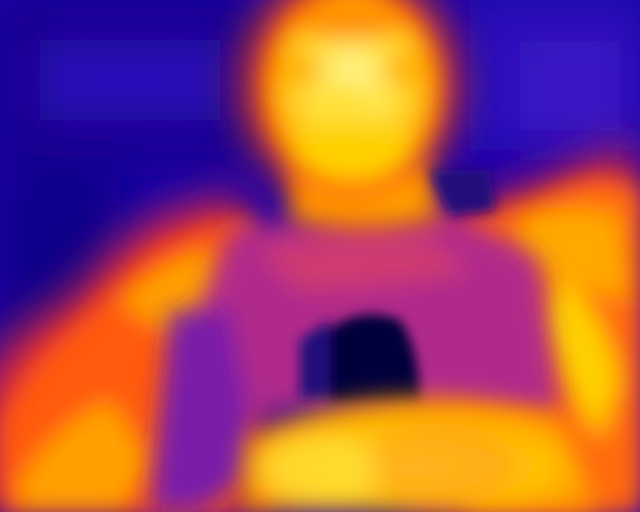 Image resolution: width=640 pixels, height=512 pixels. What do you see at coordinates (372, 359) in the screenshot?
I see `shirt-gap-dark` at bounding box center [372, 359].